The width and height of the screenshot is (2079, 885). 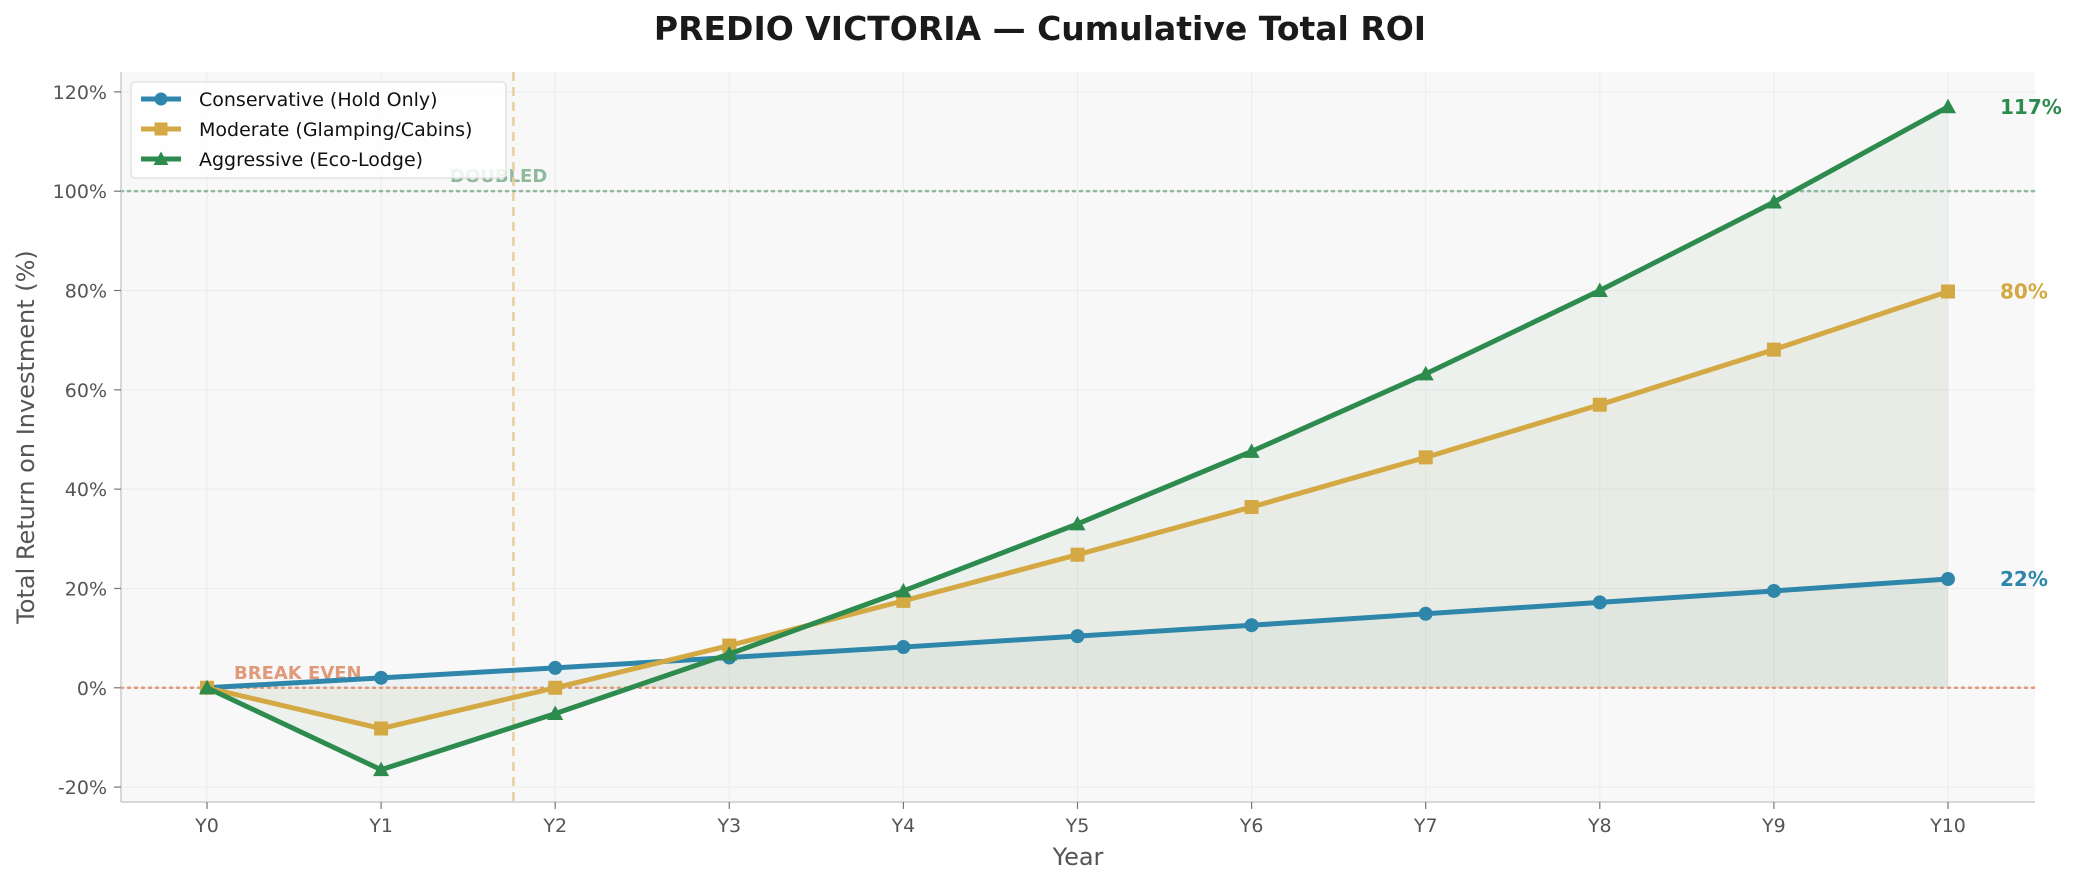 What do you see at coordinates (86, 589) in the screenshot?
I see `y-tick-label: 20%` at bounding box center [86, 589].